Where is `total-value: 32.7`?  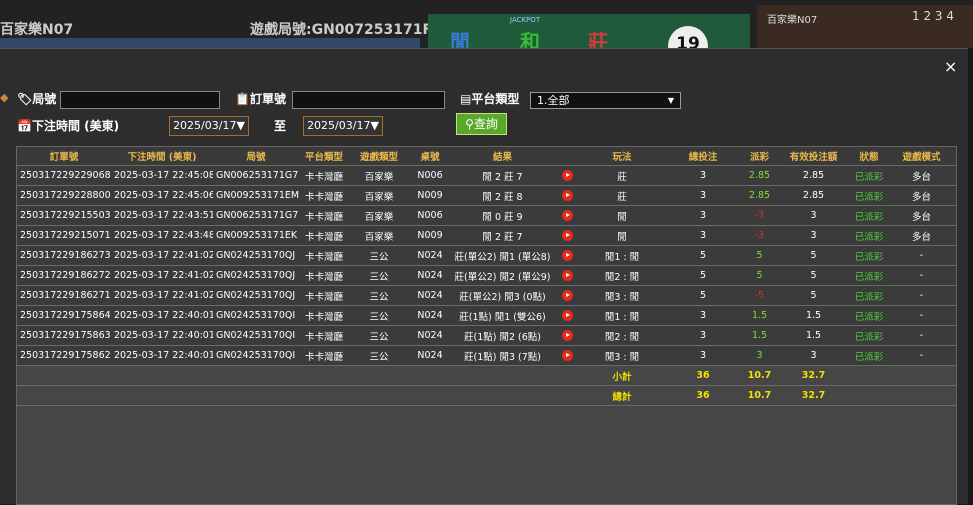 total-value: 32.7 is located at coordinates (813, 375).